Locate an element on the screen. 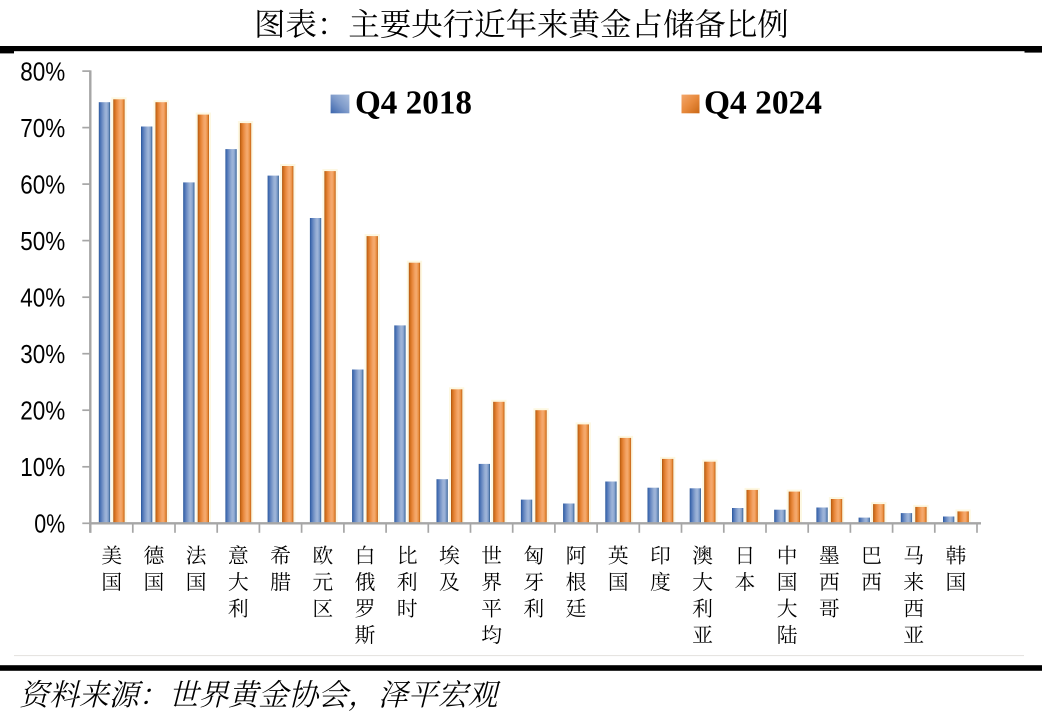 Image resolution: width=1042 pixels, height=714 pixels. svg-text: 0% is located at coordinates (49, 525).